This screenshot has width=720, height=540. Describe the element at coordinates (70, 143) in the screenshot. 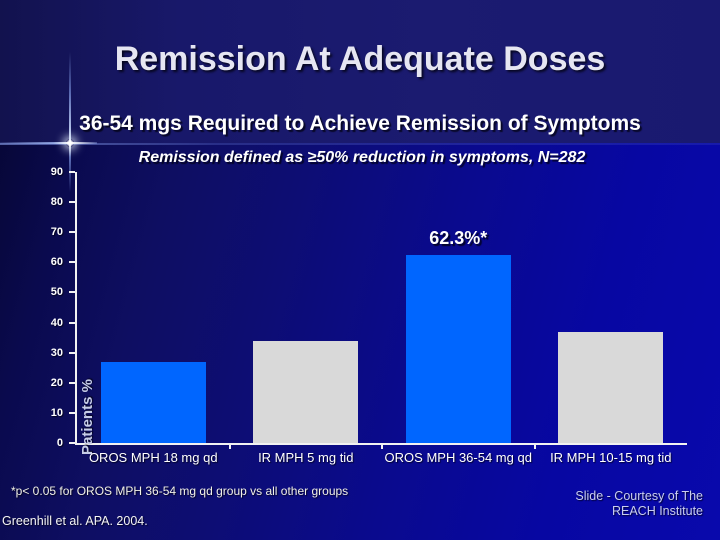

I see `crosshair-flare-icon` at that location.